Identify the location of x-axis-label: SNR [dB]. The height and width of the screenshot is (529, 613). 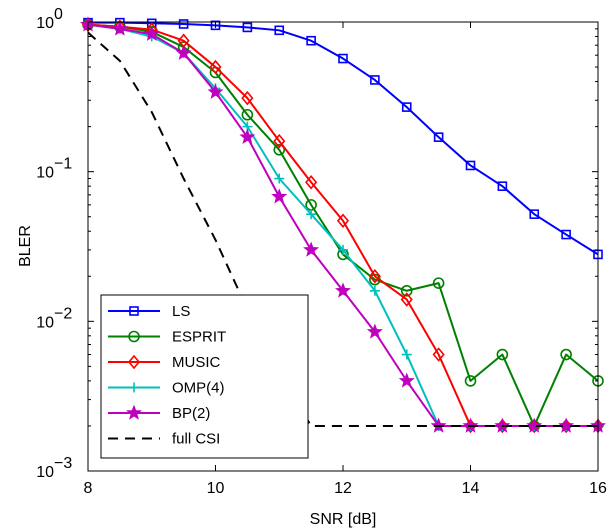
(343, 519).